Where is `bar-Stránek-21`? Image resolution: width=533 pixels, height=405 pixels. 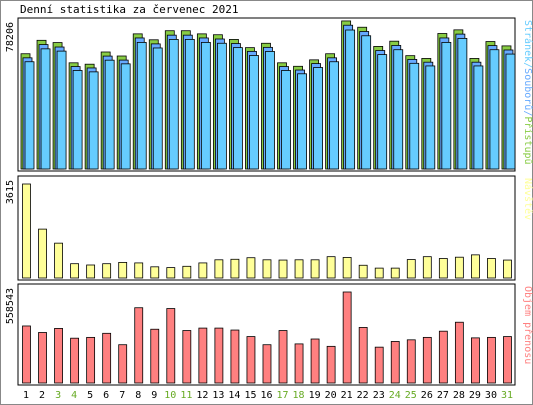 bar-Stránek-21 is located at coordinates (350, 99).